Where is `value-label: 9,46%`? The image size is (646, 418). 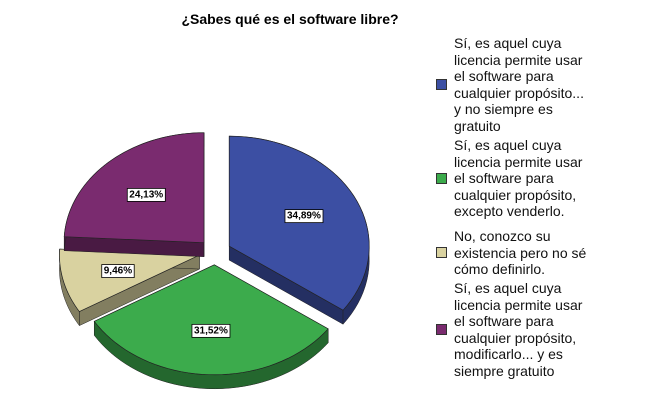
value-label: 9,46% is located at coordinates (118, 271).